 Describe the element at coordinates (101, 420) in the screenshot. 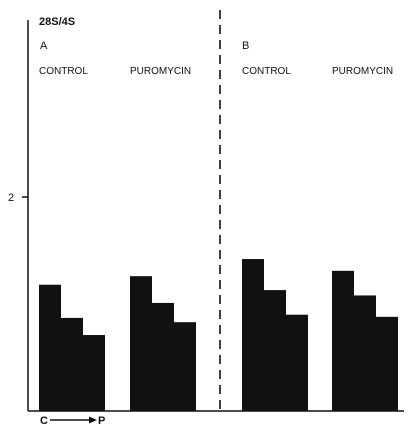

I see `direction-label-to: P` at that location.